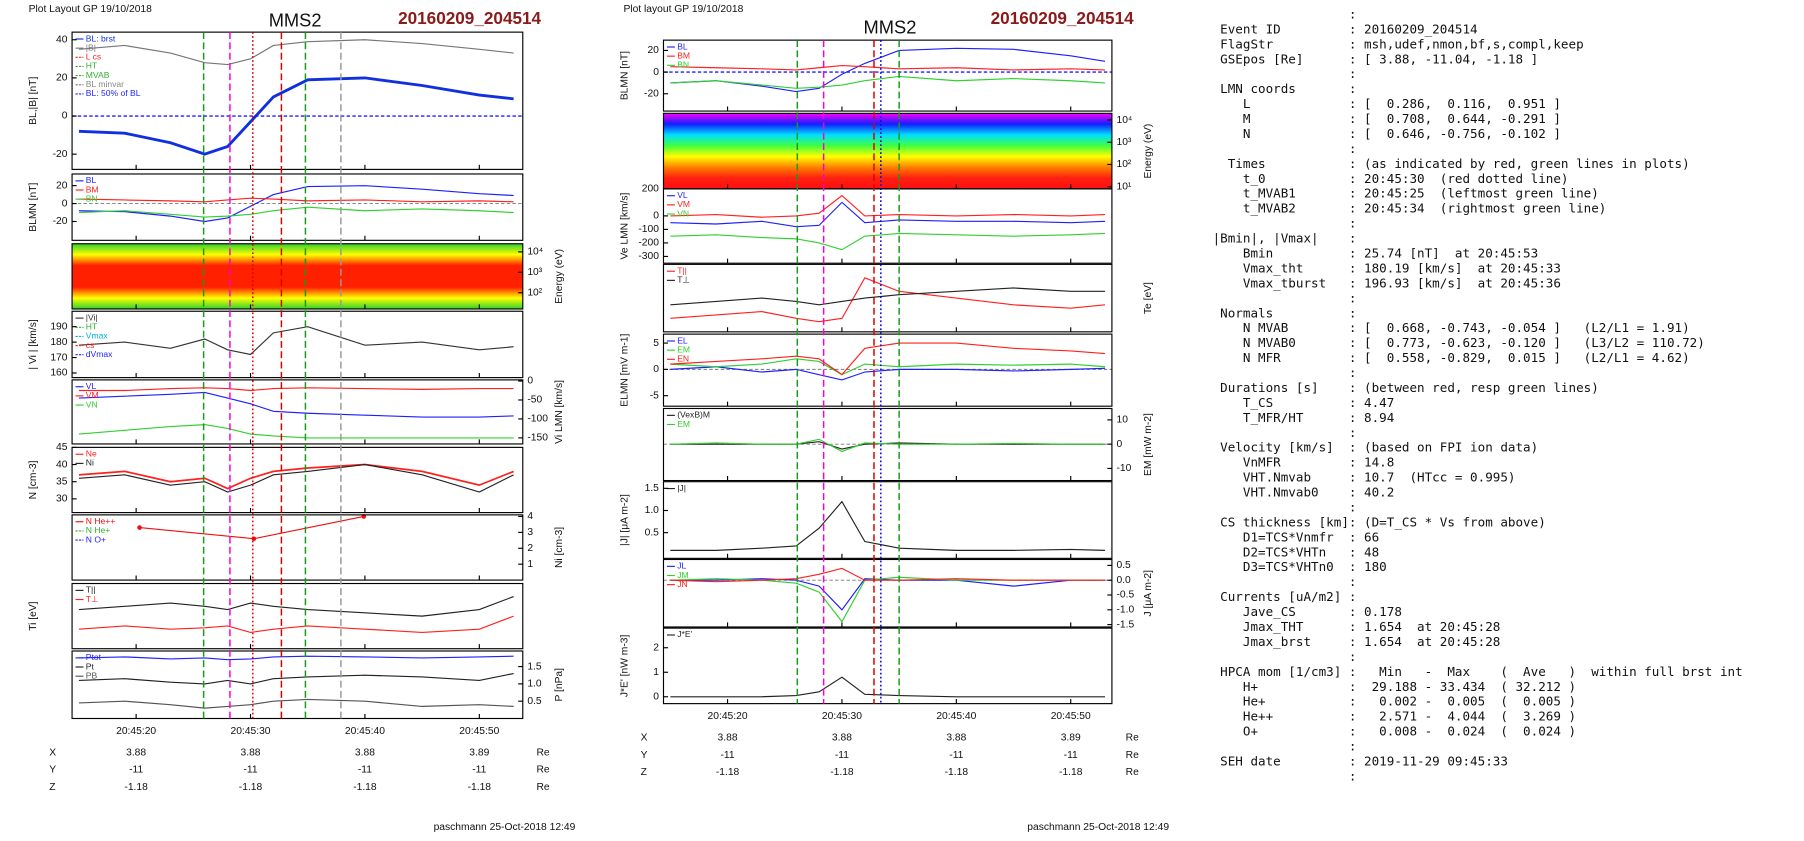  What do you see at coordinates (534, 272) in the screenshot?
I see `y-tick-label: 10³` at bounding box center [534, 272].